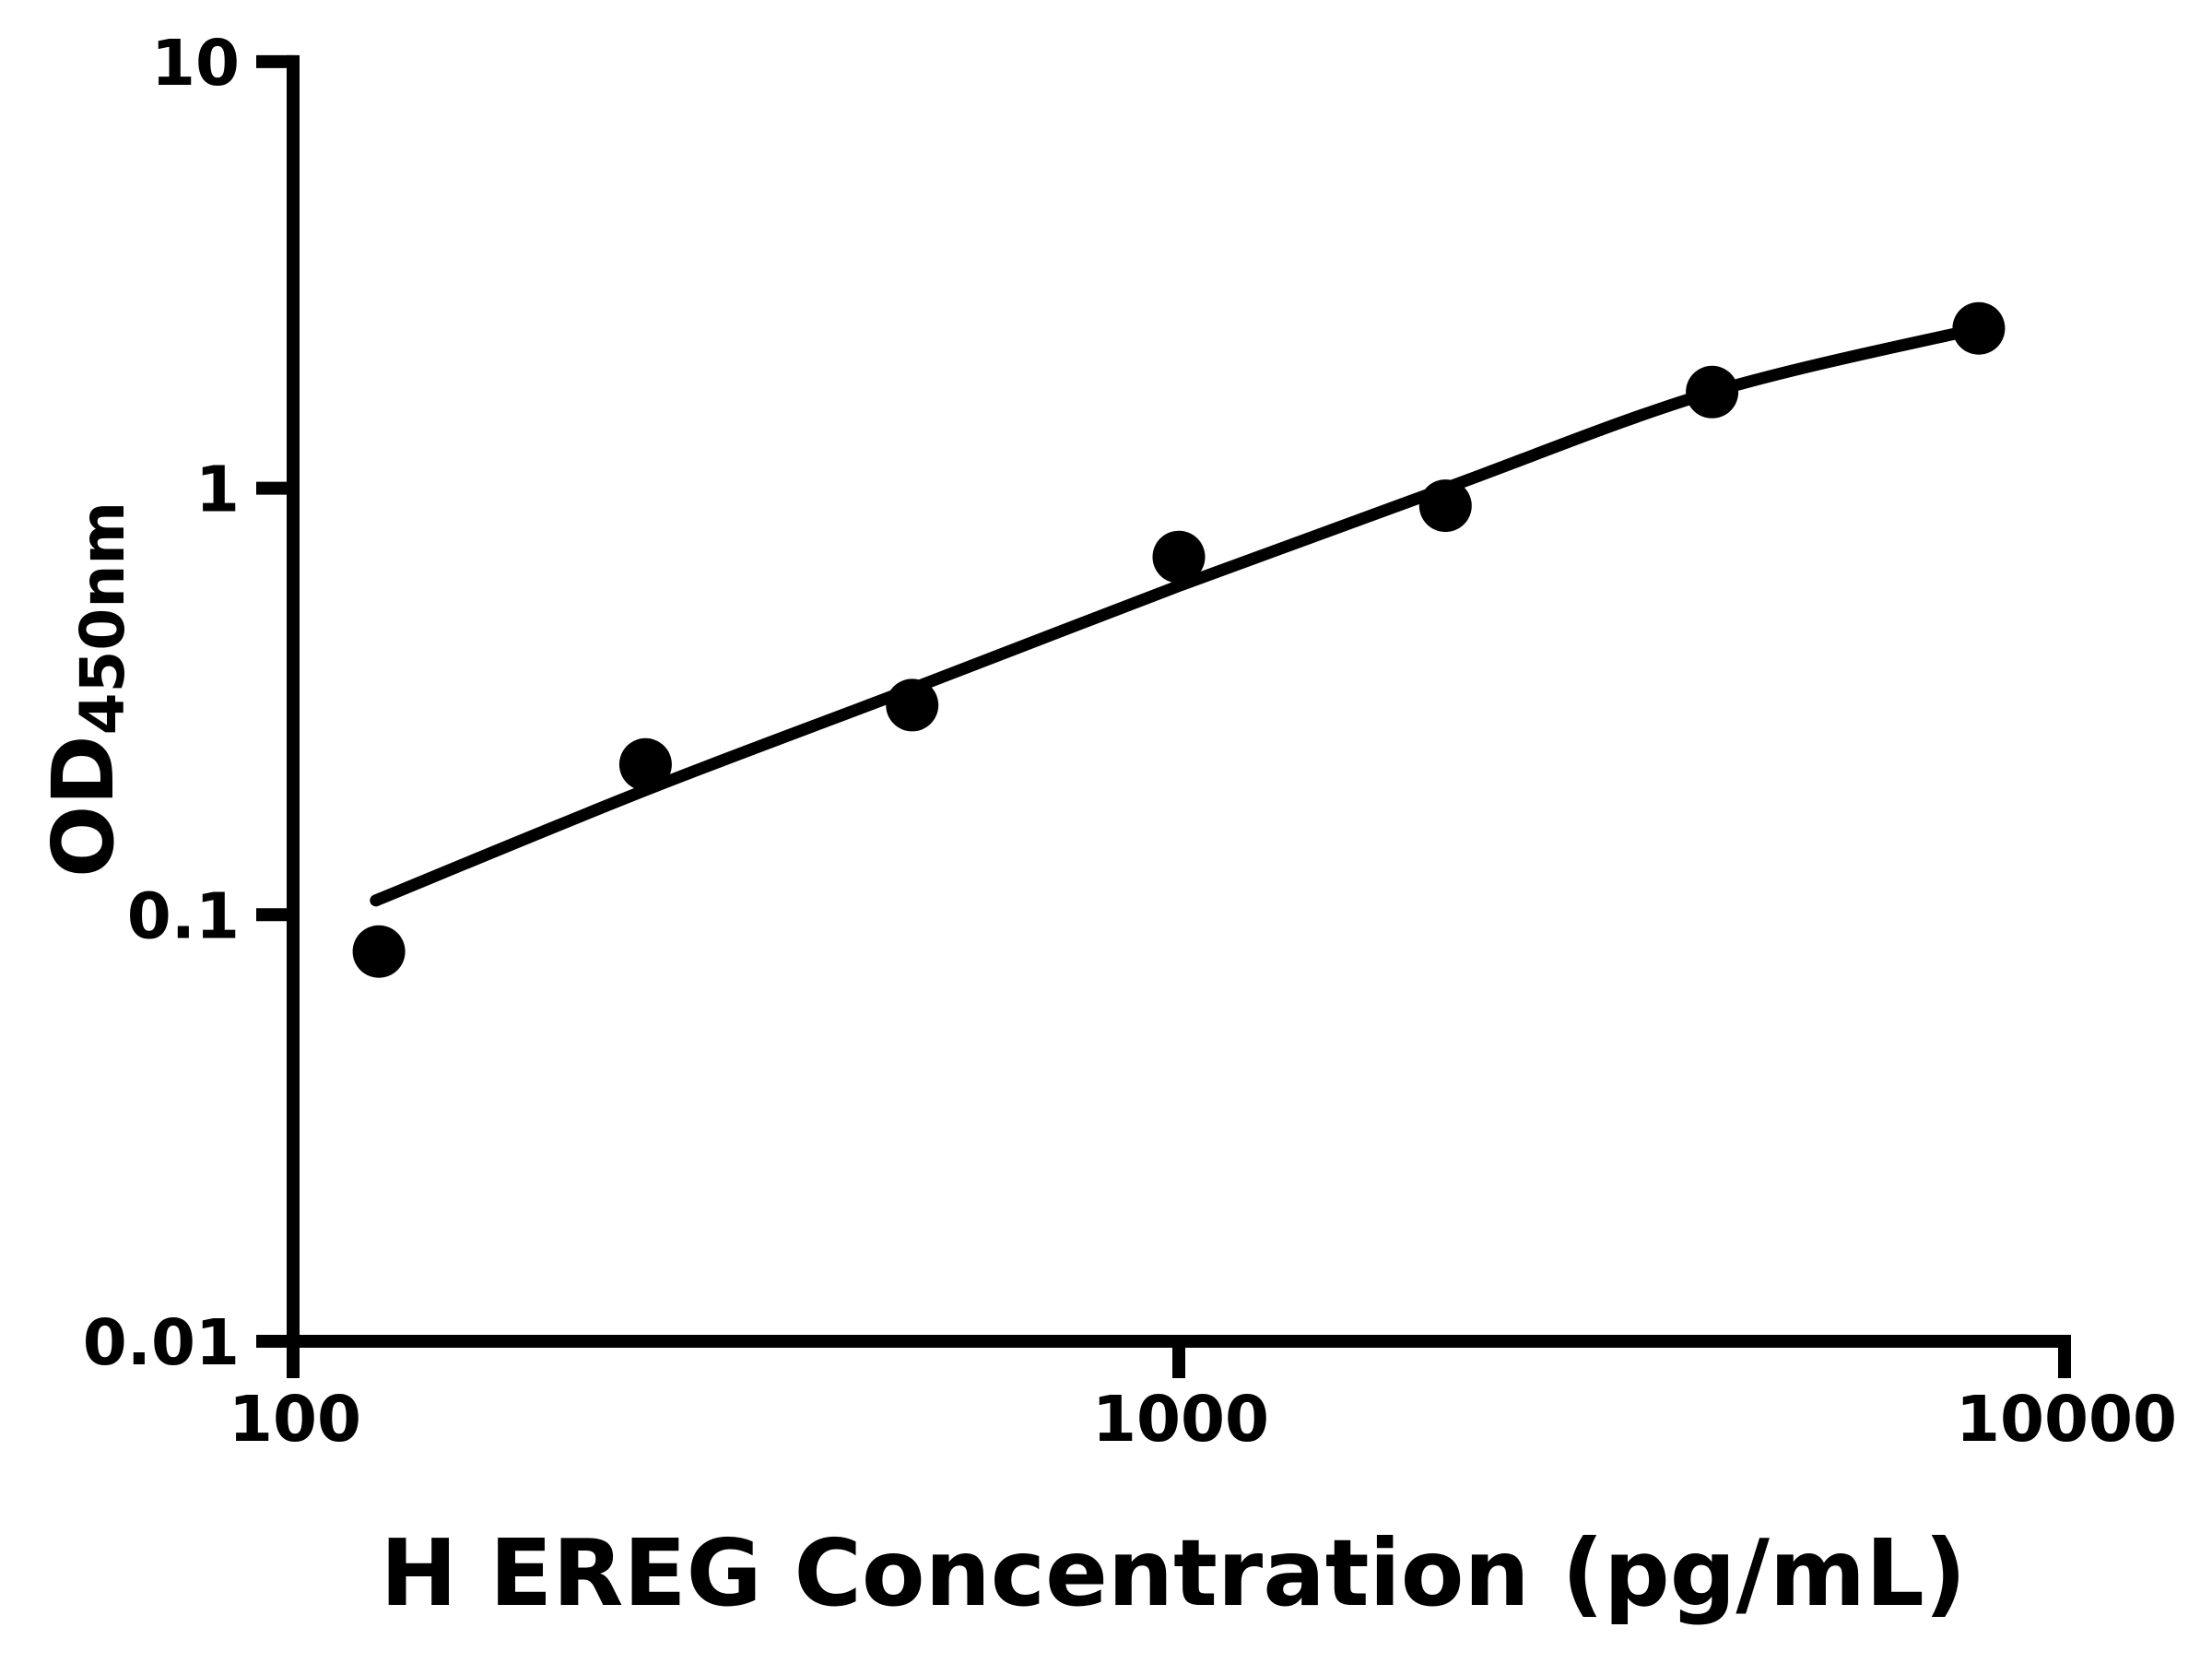 The width and height of the screenshot is (2212, 1663). I want to click on y-axis-title-sub: 450nm, so click(102, 618).